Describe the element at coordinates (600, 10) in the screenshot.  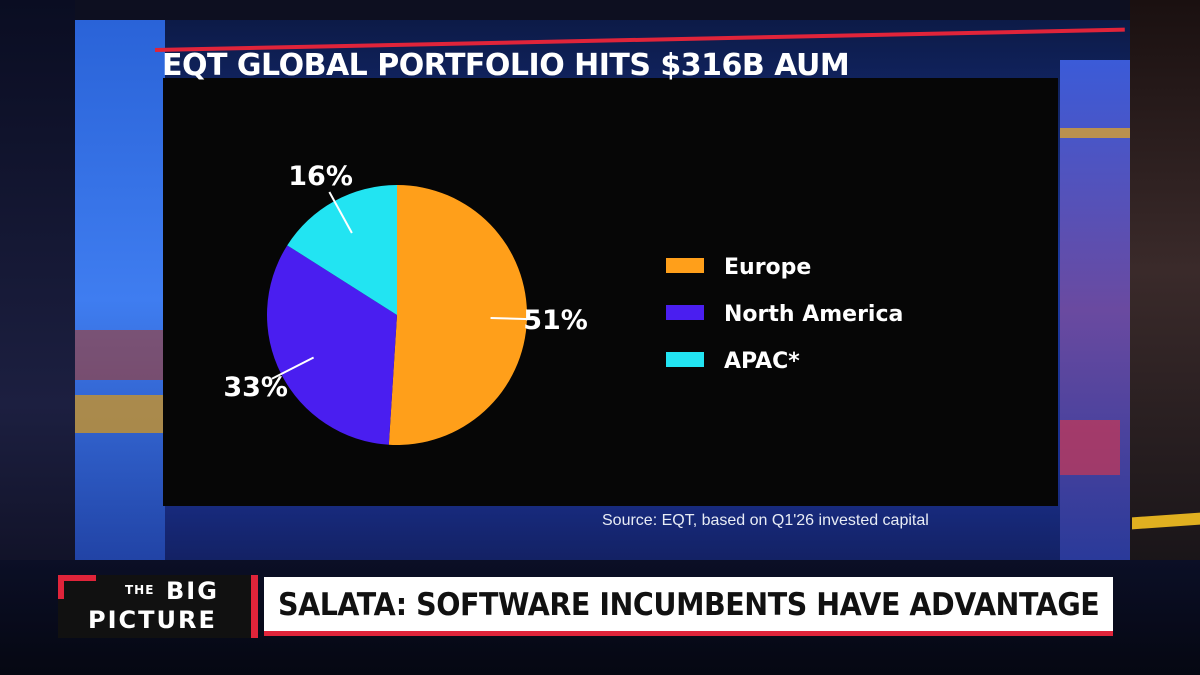
I see `ceiling-panel` at that location.